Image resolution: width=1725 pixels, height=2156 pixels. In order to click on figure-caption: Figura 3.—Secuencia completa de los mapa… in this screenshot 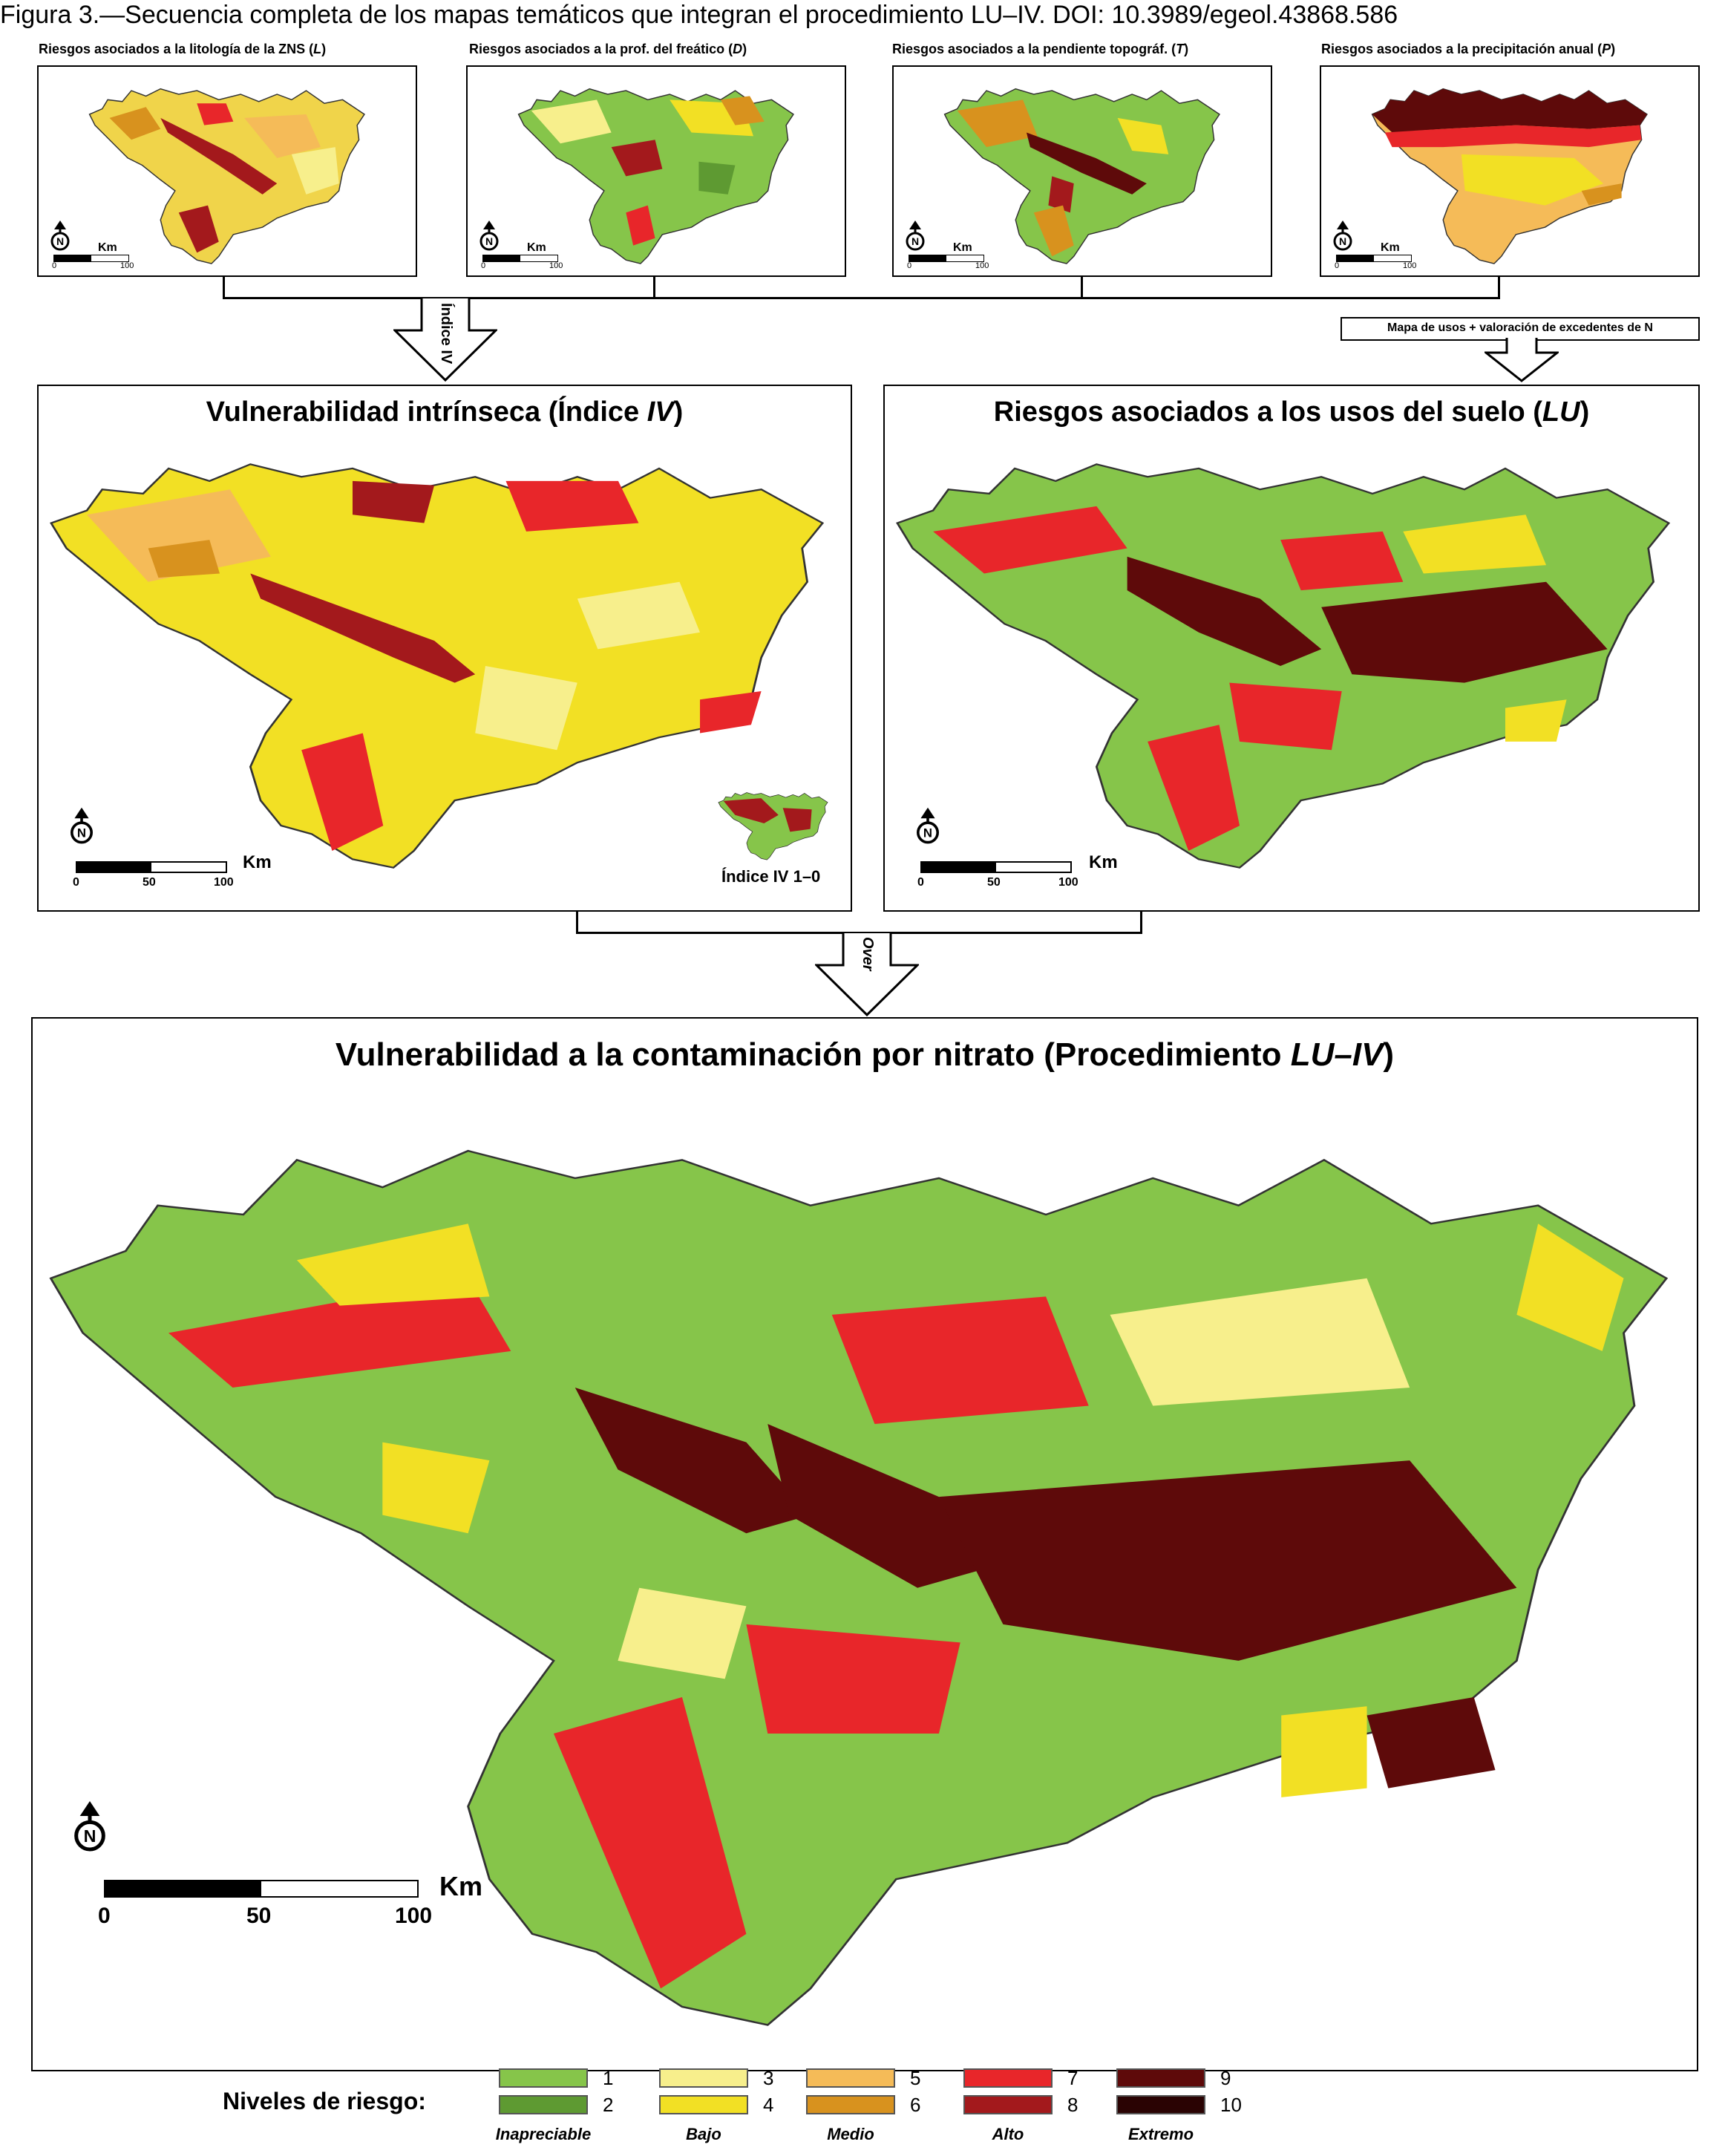, I will do `click(699, 15)`.